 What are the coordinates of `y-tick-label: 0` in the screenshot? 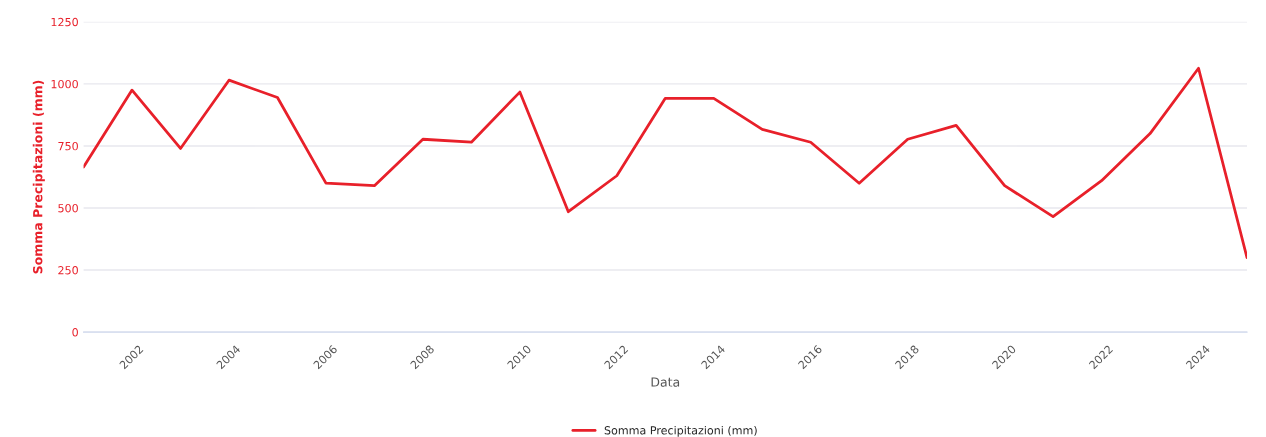 It's located at (75, 332).